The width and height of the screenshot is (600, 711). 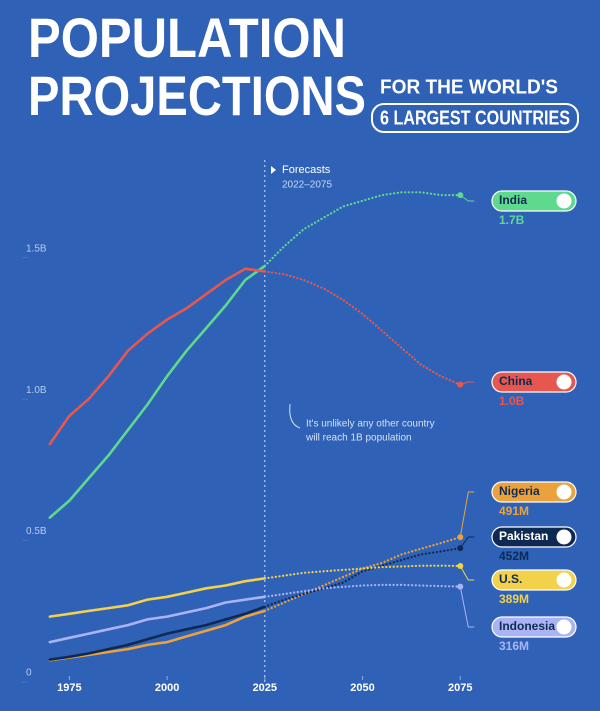 I want to click on x-tick-label: 1975, so click(x=69, y=688).